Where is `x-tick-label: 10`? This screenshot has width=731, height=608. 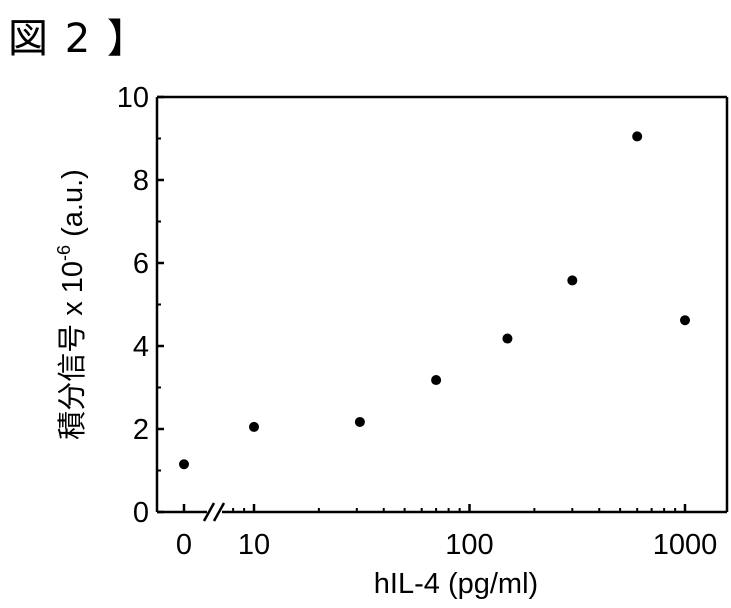 x-tick-label: 10 is located at coordinates (254, 545).